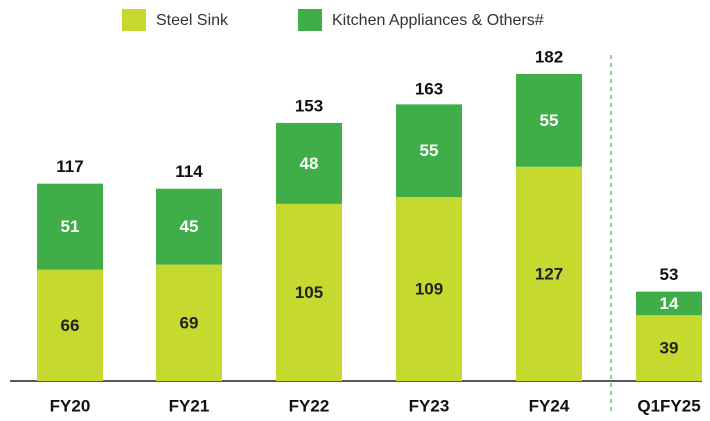 The height and width of the screenshot is (421, 710). I want to click on segment-label: 109, so click(429, 289).